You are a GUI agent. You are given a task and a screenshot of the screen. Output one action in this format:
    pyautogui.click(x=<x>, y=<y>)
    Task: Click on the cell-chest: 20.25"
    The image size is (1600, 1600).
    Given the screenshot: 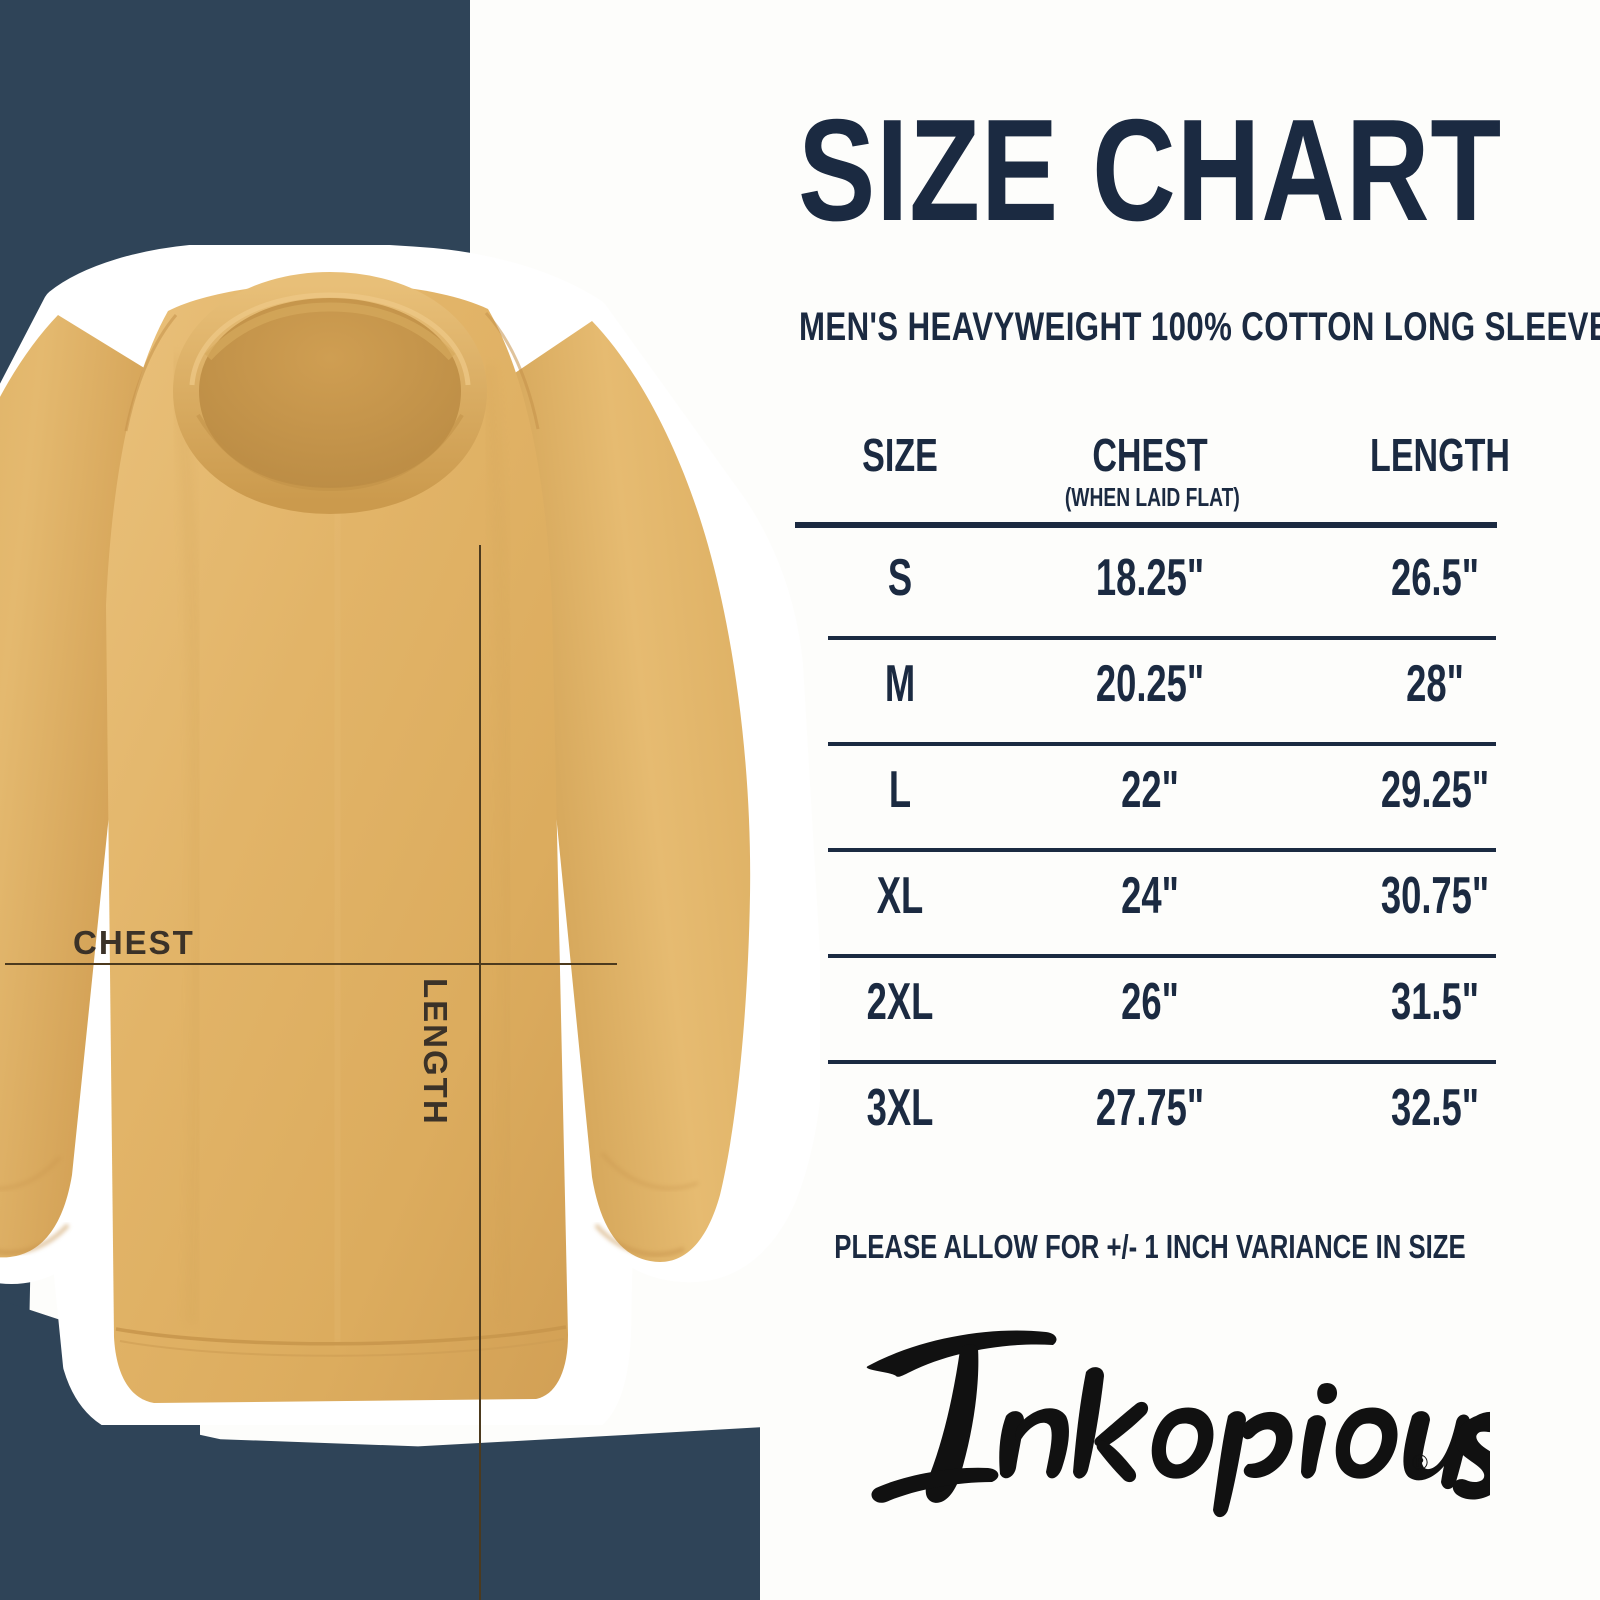 What is the action you would take?
    pyautogui.click(x=1150, y=684)
    